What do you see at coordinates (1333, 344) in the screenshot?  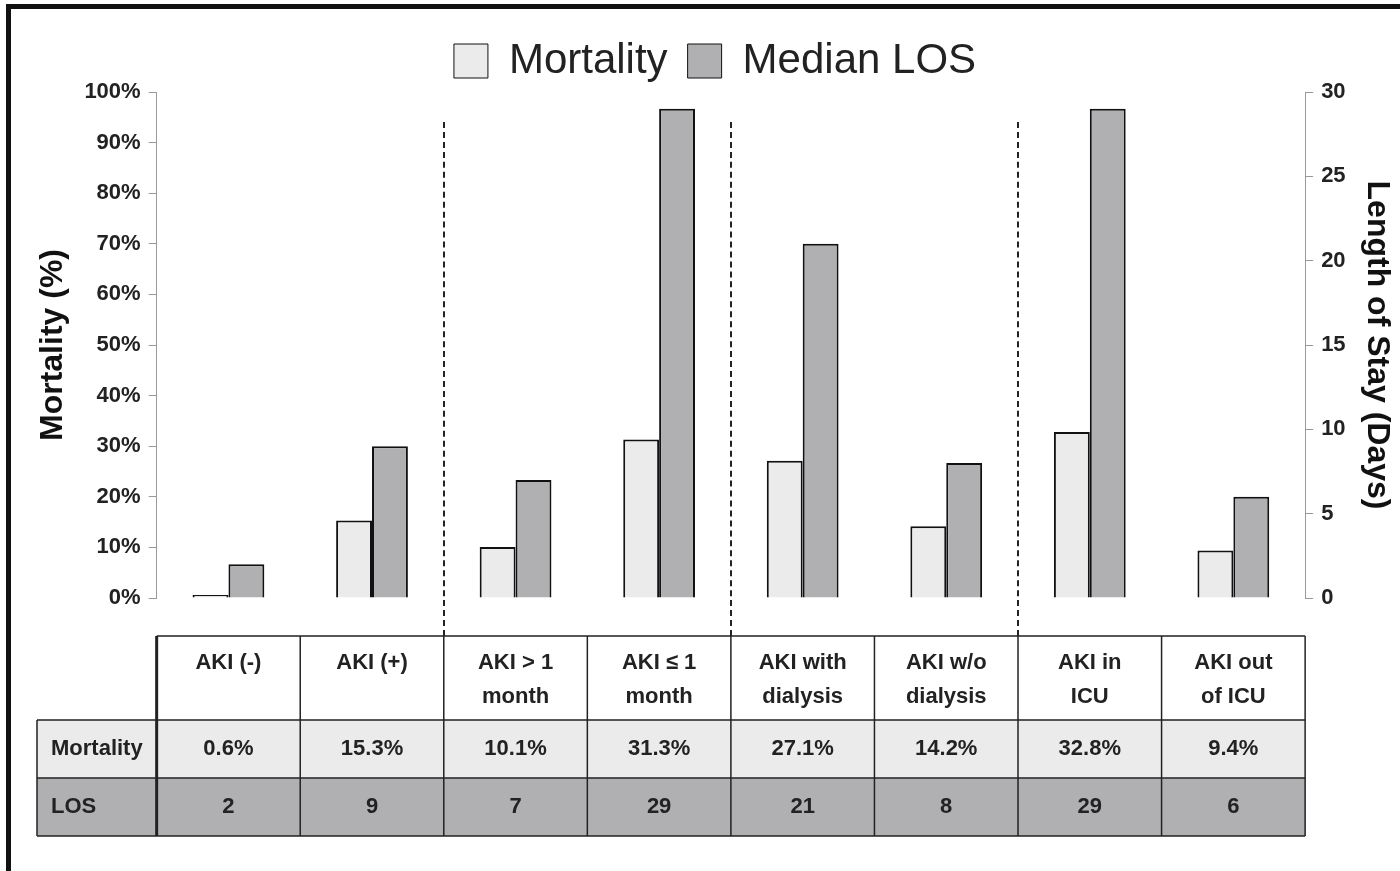 I see `y2-tick-label: 15` at bounding box center [1333, 344].